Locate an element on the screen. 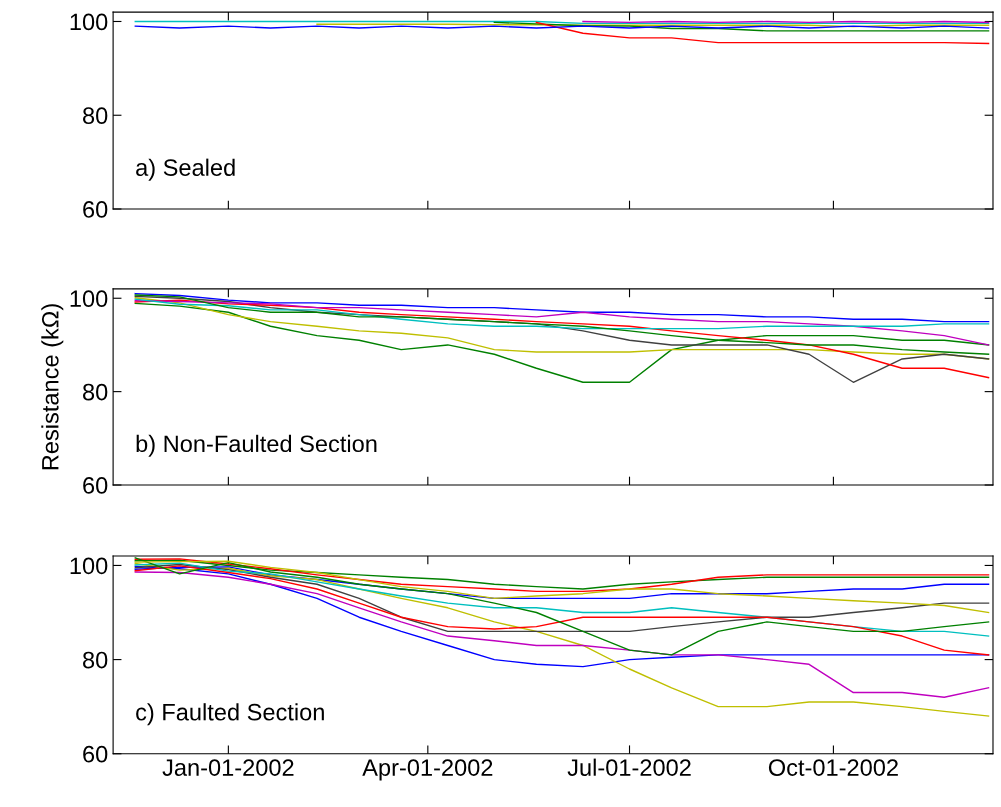 Image resolution: width=1001 pixels, height=807 pixels. x-tick-label: Oct-01-2002 is located at coordinates (833, 767).